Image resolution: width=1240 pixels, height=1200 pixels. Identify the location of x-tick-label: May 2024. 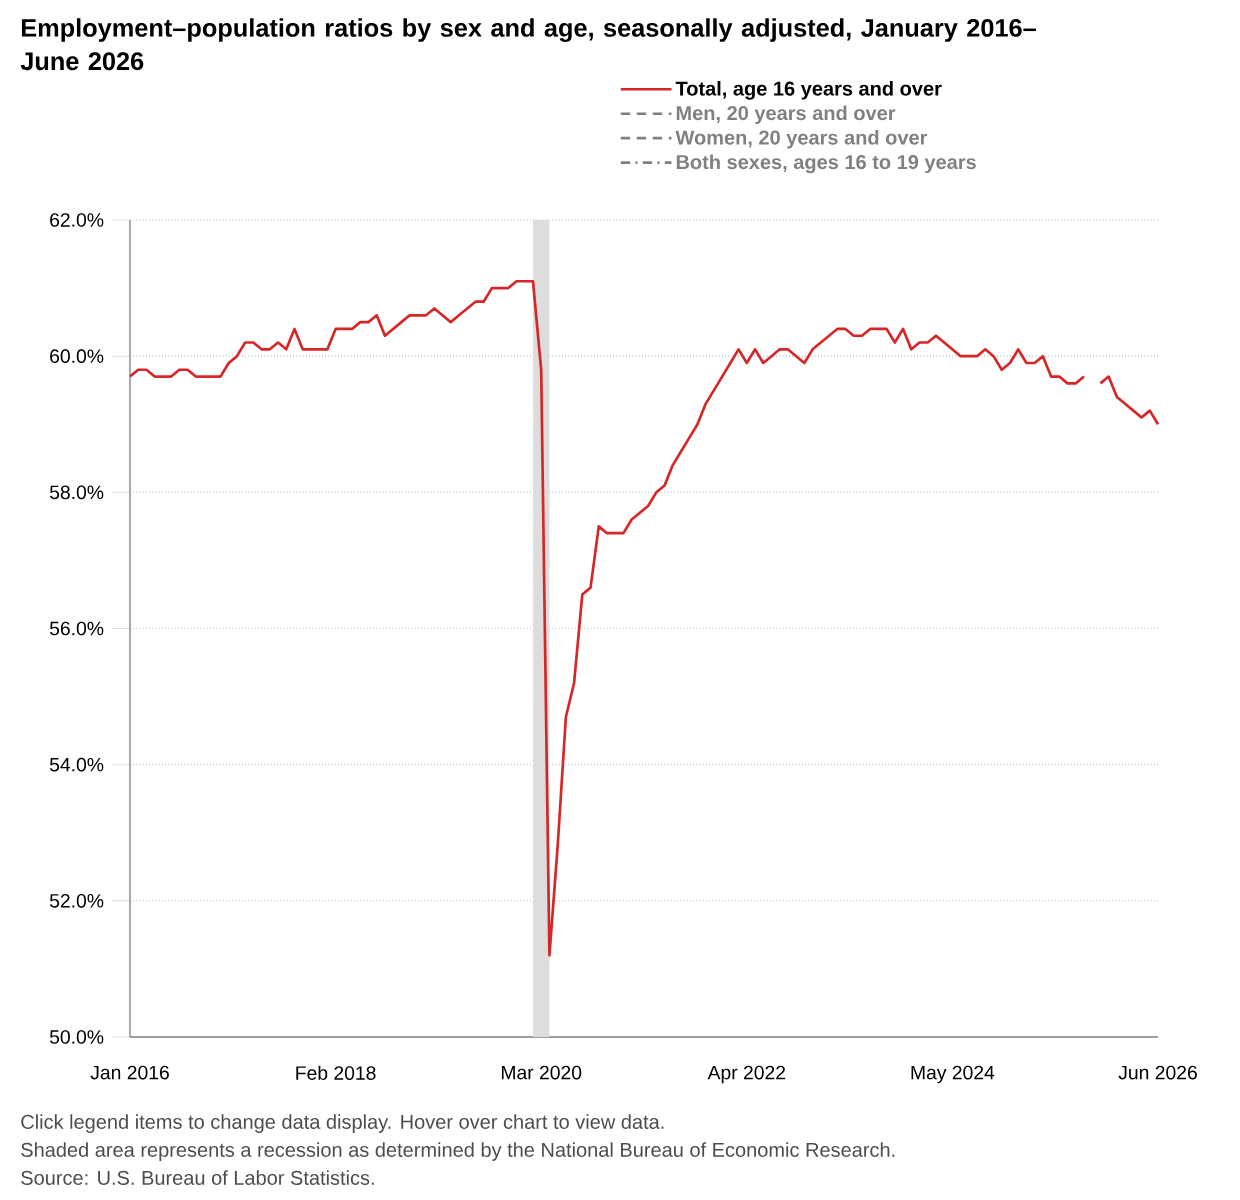
(953, 1074).